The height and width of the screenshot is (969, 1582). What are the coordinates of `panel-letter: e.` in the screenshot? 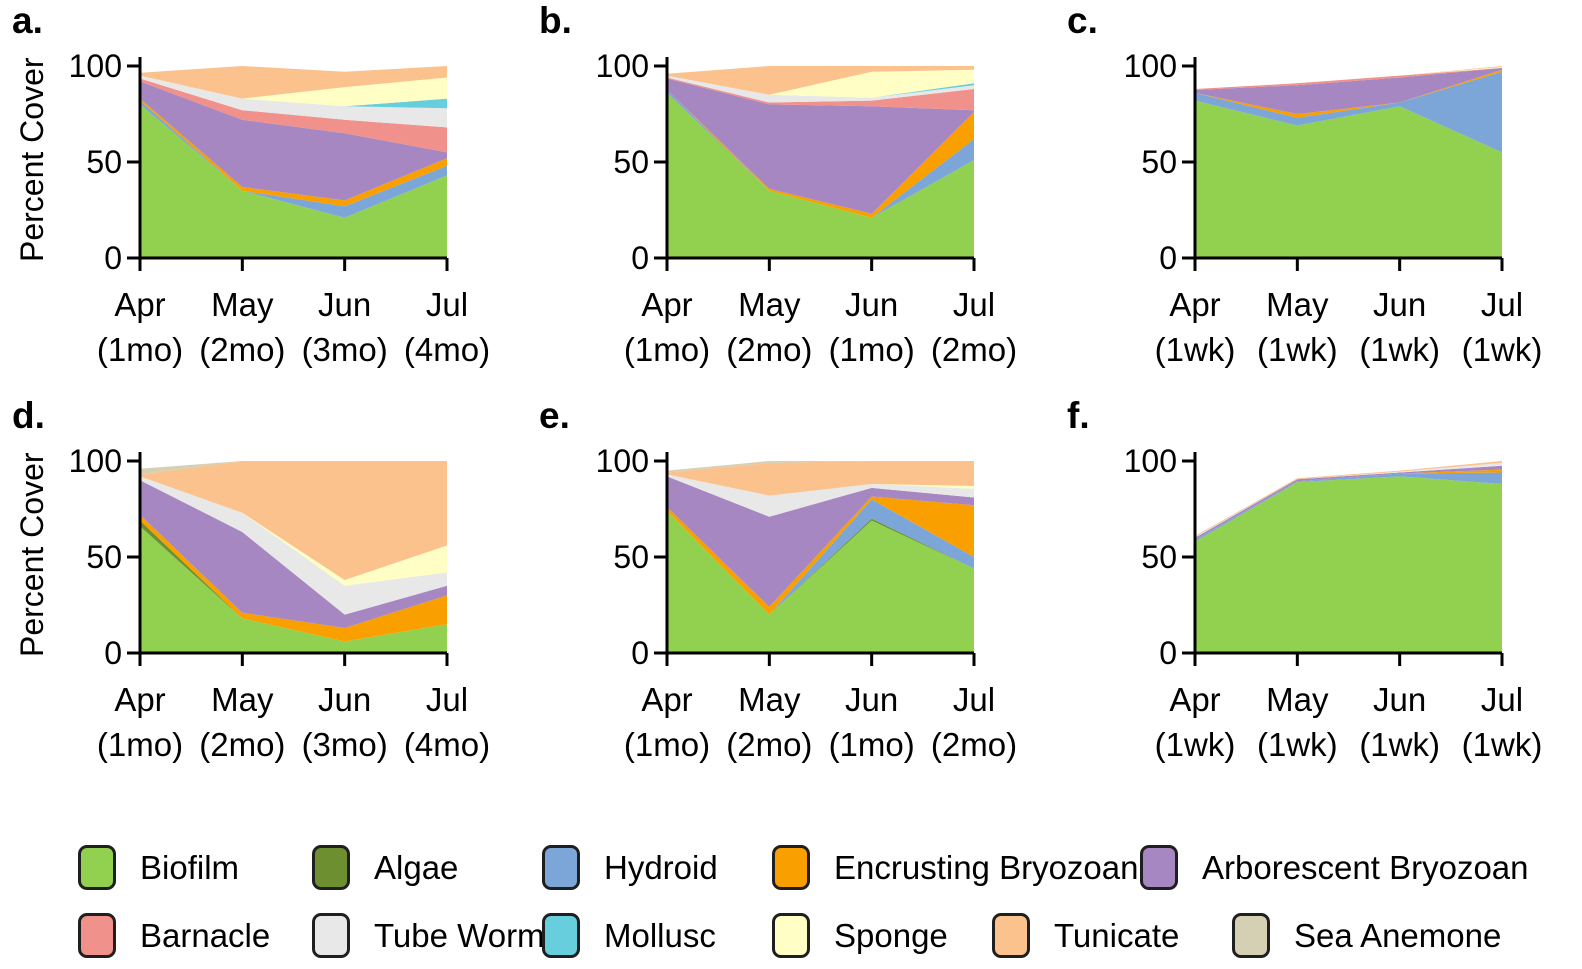 It's located at (554, 415).